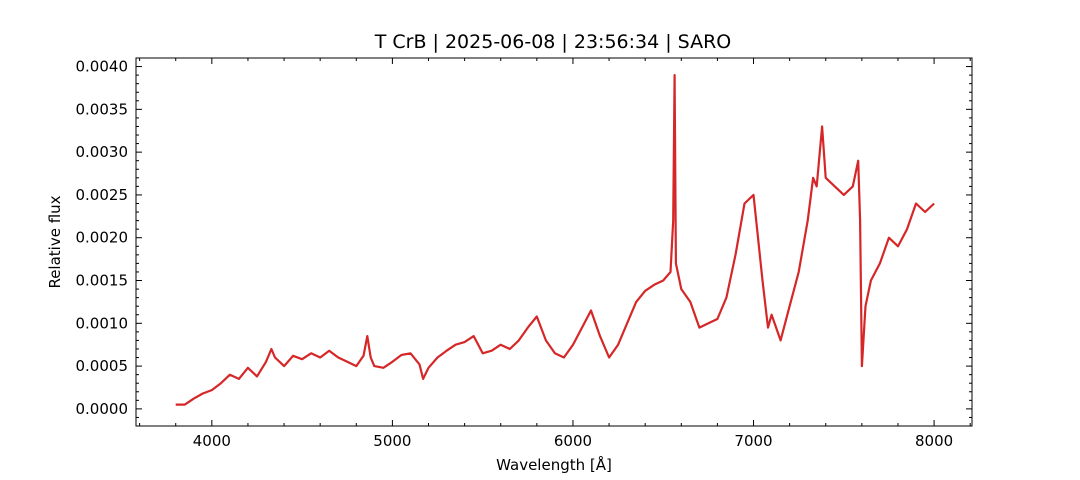 This screenshot has height=480, width=1080. I want to click on y-tick-label: 0.0040, so click(102, 67).